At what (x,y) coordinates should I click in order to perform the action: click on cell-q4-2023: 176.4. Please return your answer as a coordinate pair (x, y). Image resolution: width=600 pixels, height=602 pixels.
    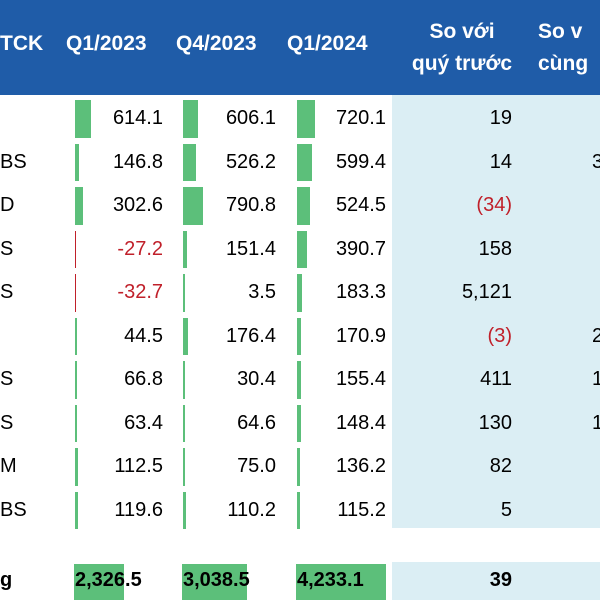
    Looking at the image, I should click on (250, 335).